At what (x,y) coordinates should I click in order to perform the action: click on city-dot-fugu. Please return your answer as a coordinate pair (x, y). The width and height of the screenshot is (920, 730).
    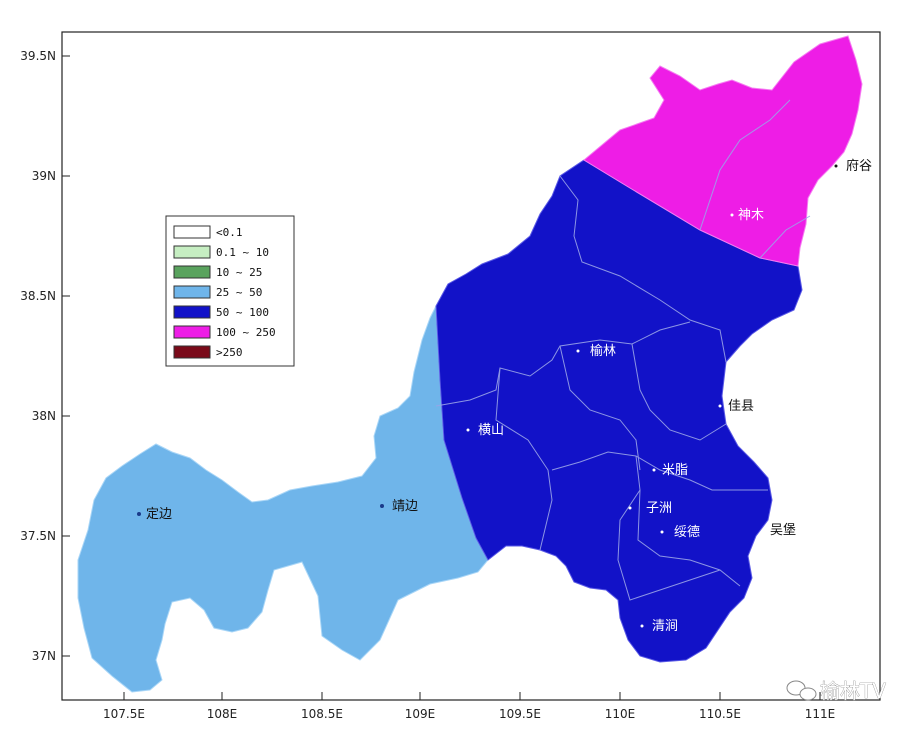
    Looking at the image, I should click on (836, 166).